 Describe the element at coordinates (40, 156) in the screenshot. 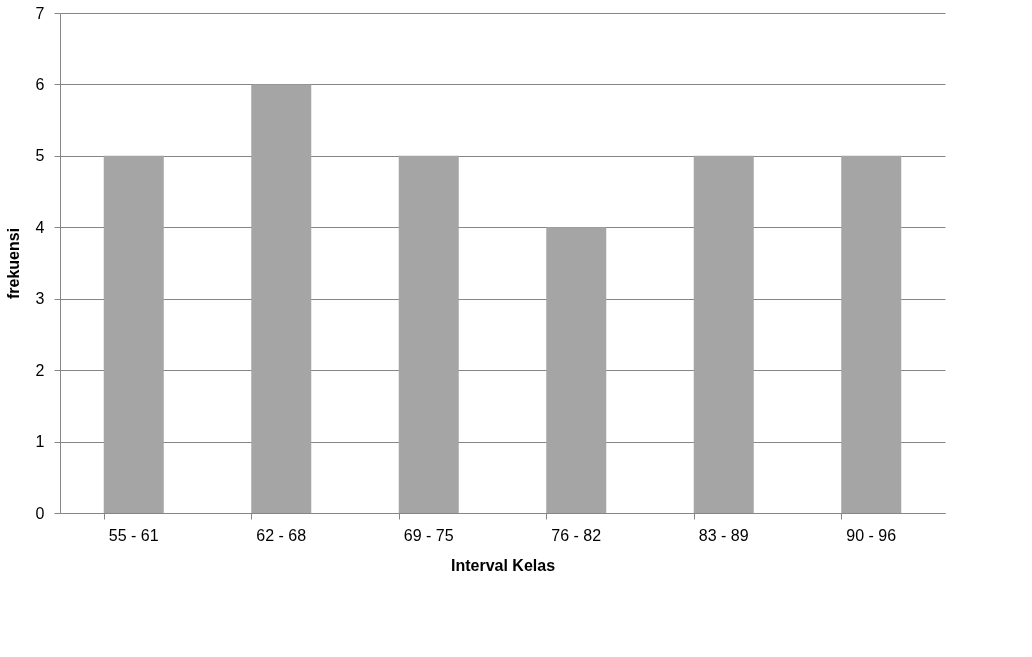

I see `y-tick-label: 5` at that location.